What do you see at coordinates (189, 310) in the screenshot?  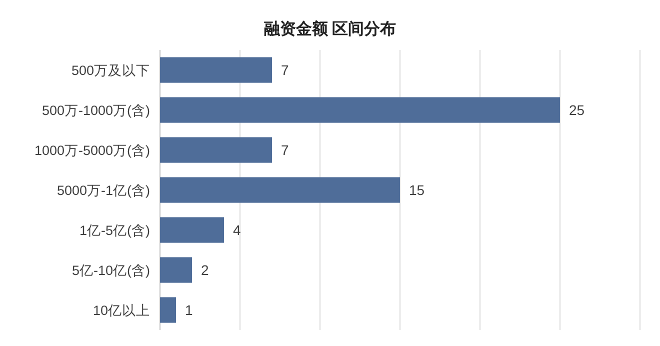 I see `data-label: 1` at bounding box center [189, 310].